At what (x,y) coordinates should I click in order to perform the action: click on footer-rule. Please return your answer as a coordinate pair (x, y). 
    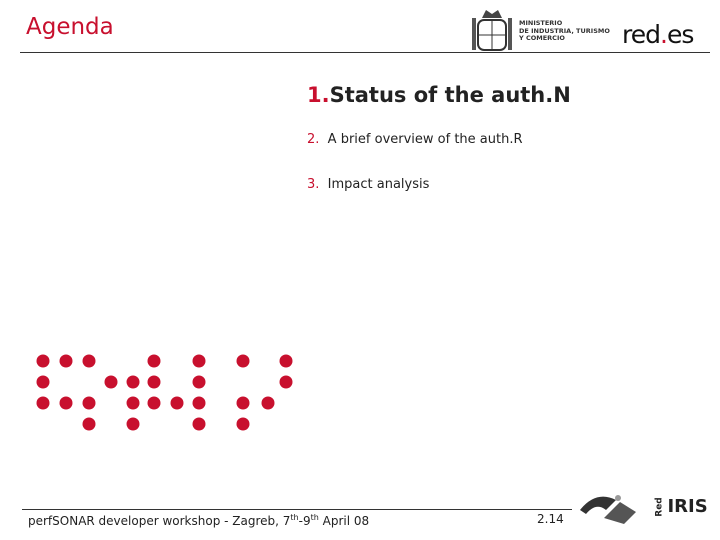
    Looking at the image, I should click on (297, 509).